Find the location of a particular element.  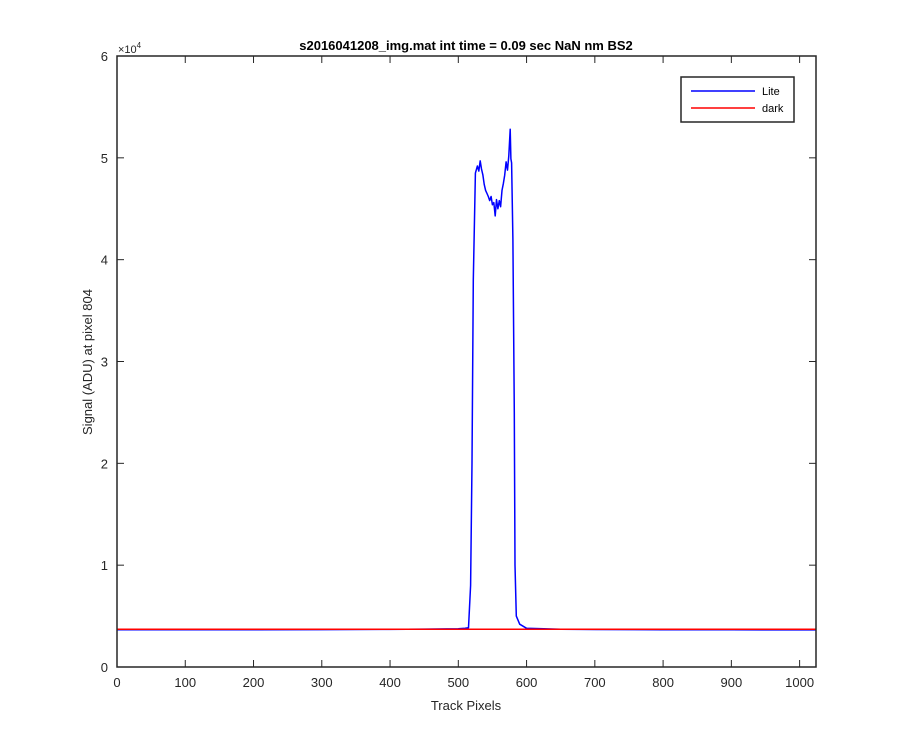

y-exponent-power: 4 is located at coordinates (139, 45).